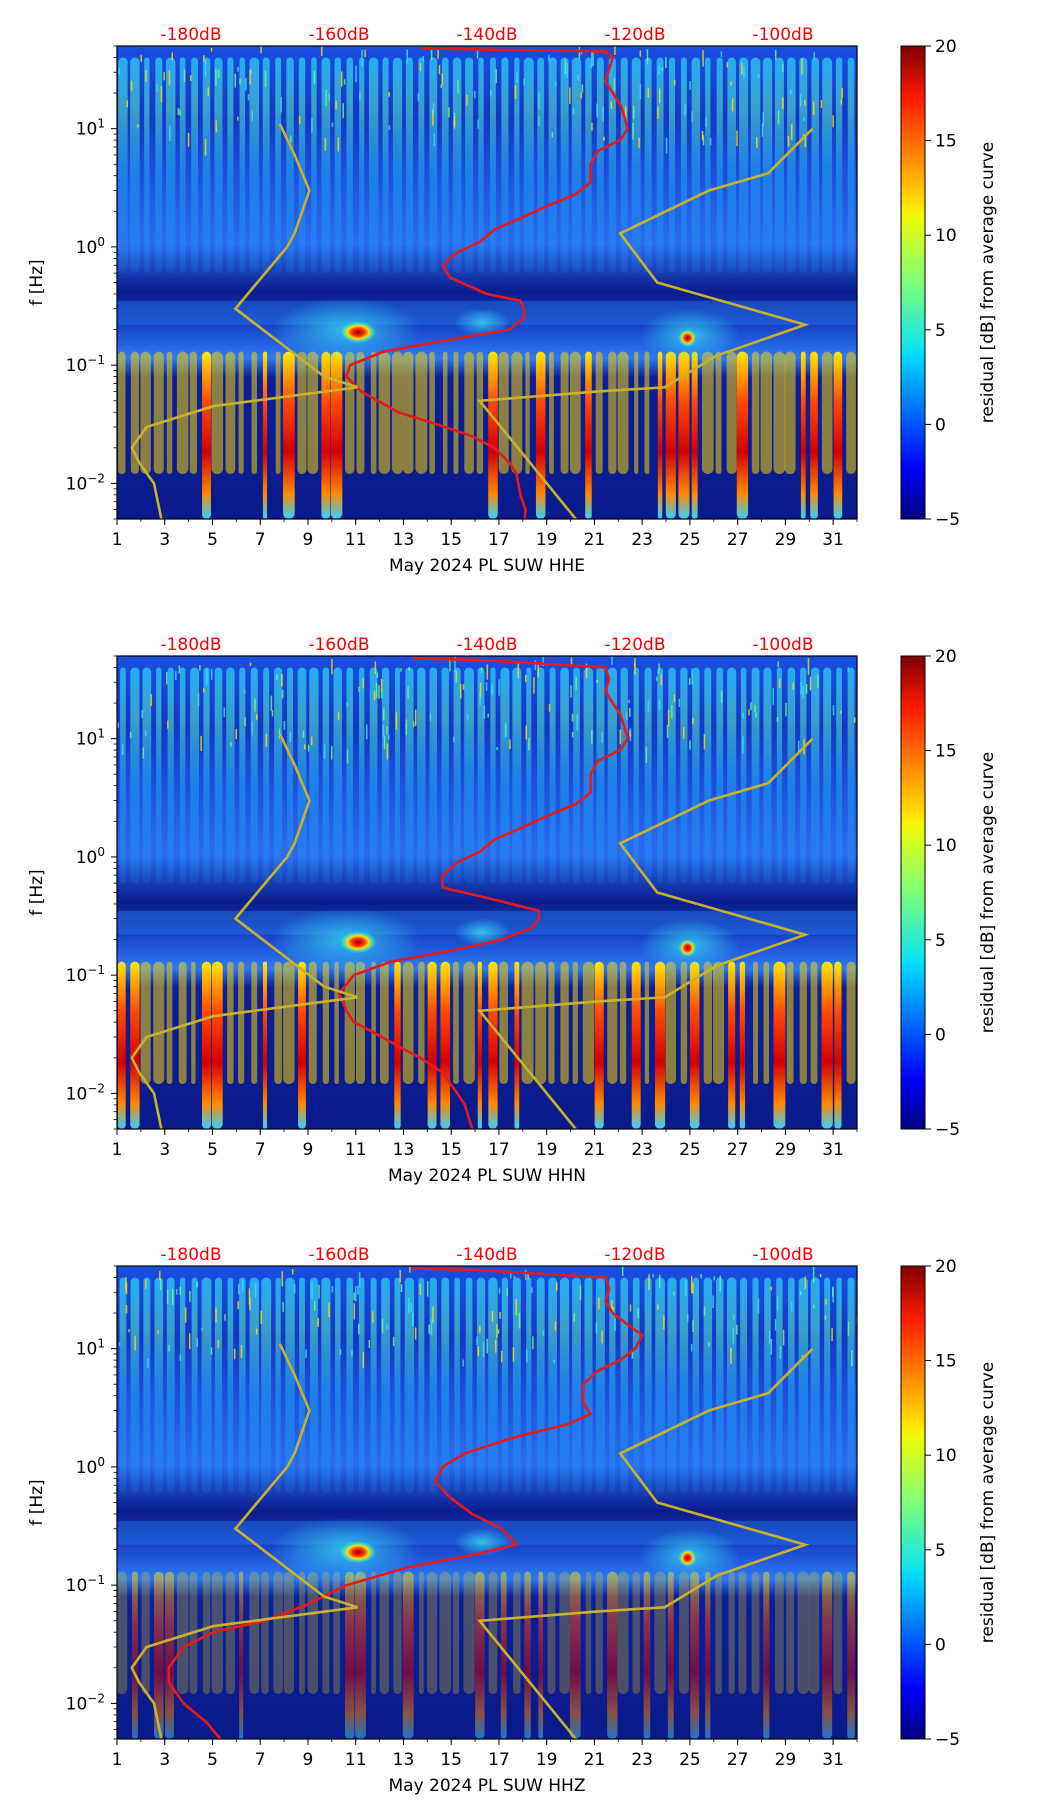  What do you see at coordinates (451, 1150) in the screenshot?
I see `x-tick-label: 15` at bounding box center [451, 1150].